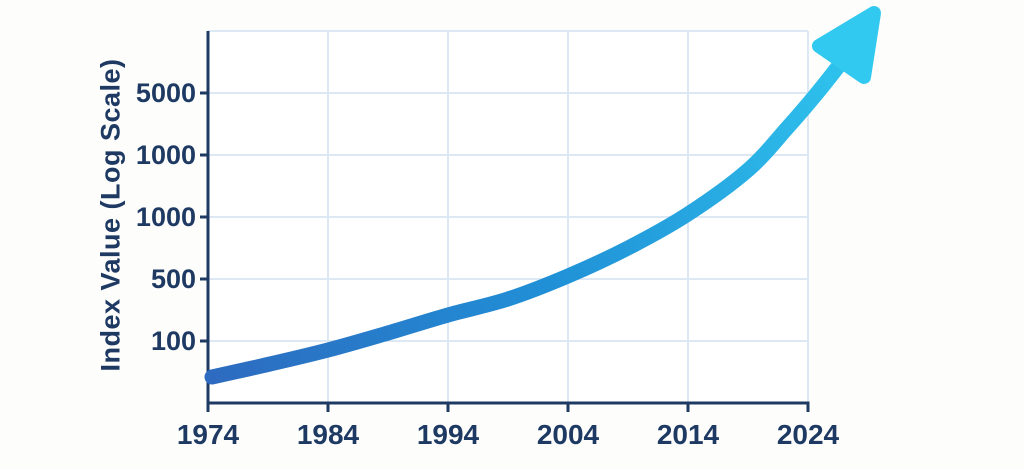 This screenshot has height=469, width=1024. I want to click on x-tick-label: 1984, so click(328, 434).